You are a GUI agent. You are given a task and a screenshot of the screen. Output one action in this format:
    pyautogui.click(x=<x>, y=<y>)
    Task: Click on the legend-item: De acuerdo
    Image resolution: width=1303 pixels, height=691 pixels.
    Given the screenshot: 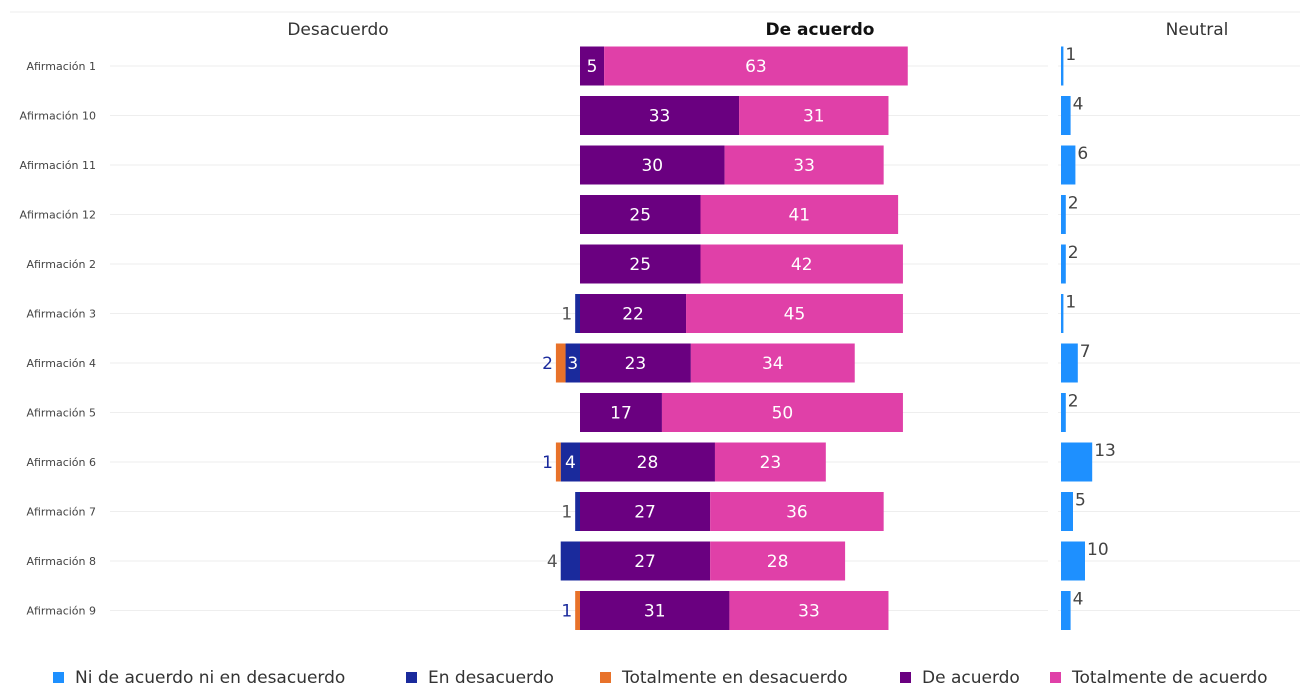 What is the action you would take?
    pyautogui.click(x=960, y=678)
    